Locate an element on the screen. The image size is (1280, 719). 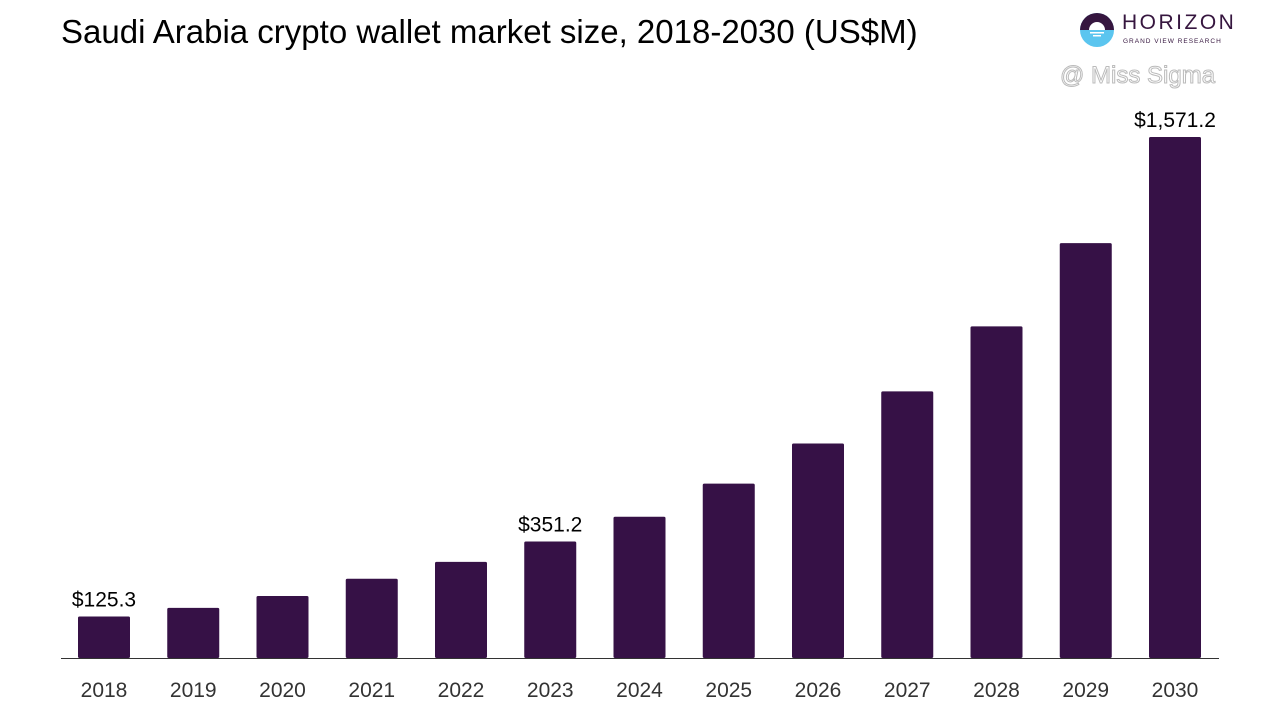
bar-2030 is located at coordinates (1175, 397).